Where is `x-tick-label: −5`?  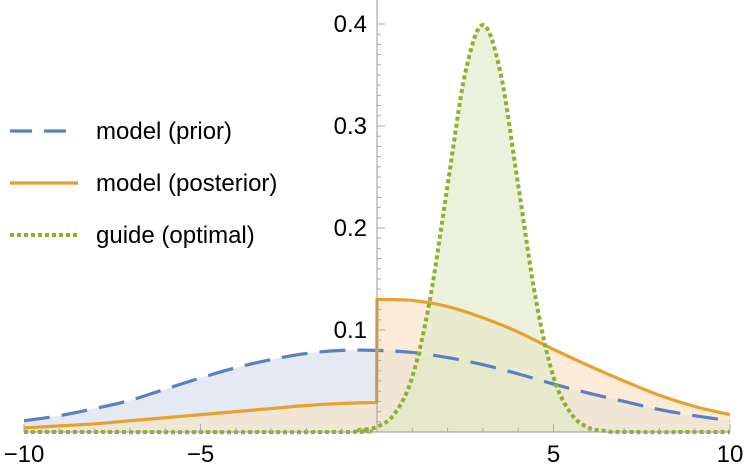
x-tick-label: −5 is located at coordinates (200, 454).